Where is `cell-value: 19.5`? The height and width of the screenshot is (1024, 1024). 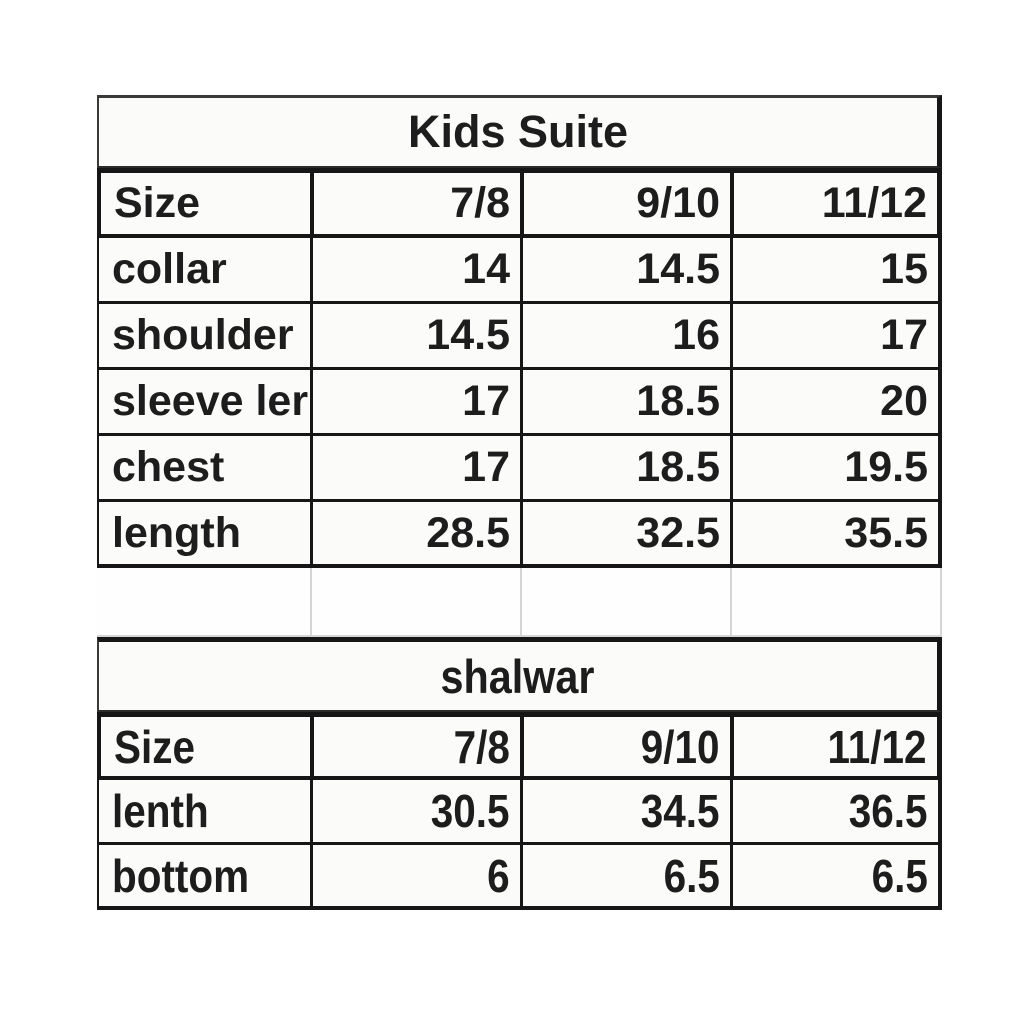
cell-value: 19.5 is located at coordinates (836, 469).